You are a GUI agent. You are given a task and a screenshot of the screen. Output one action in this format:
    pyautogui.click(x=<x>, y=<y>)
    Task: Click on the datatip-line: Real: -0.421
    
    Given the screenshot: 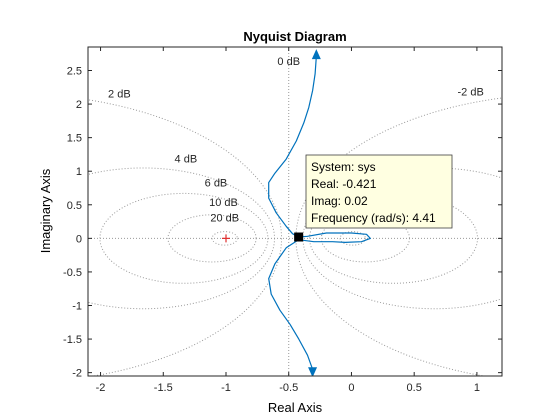 What is the action you would take?
    pyautogui.click(x=344, y=184)
    